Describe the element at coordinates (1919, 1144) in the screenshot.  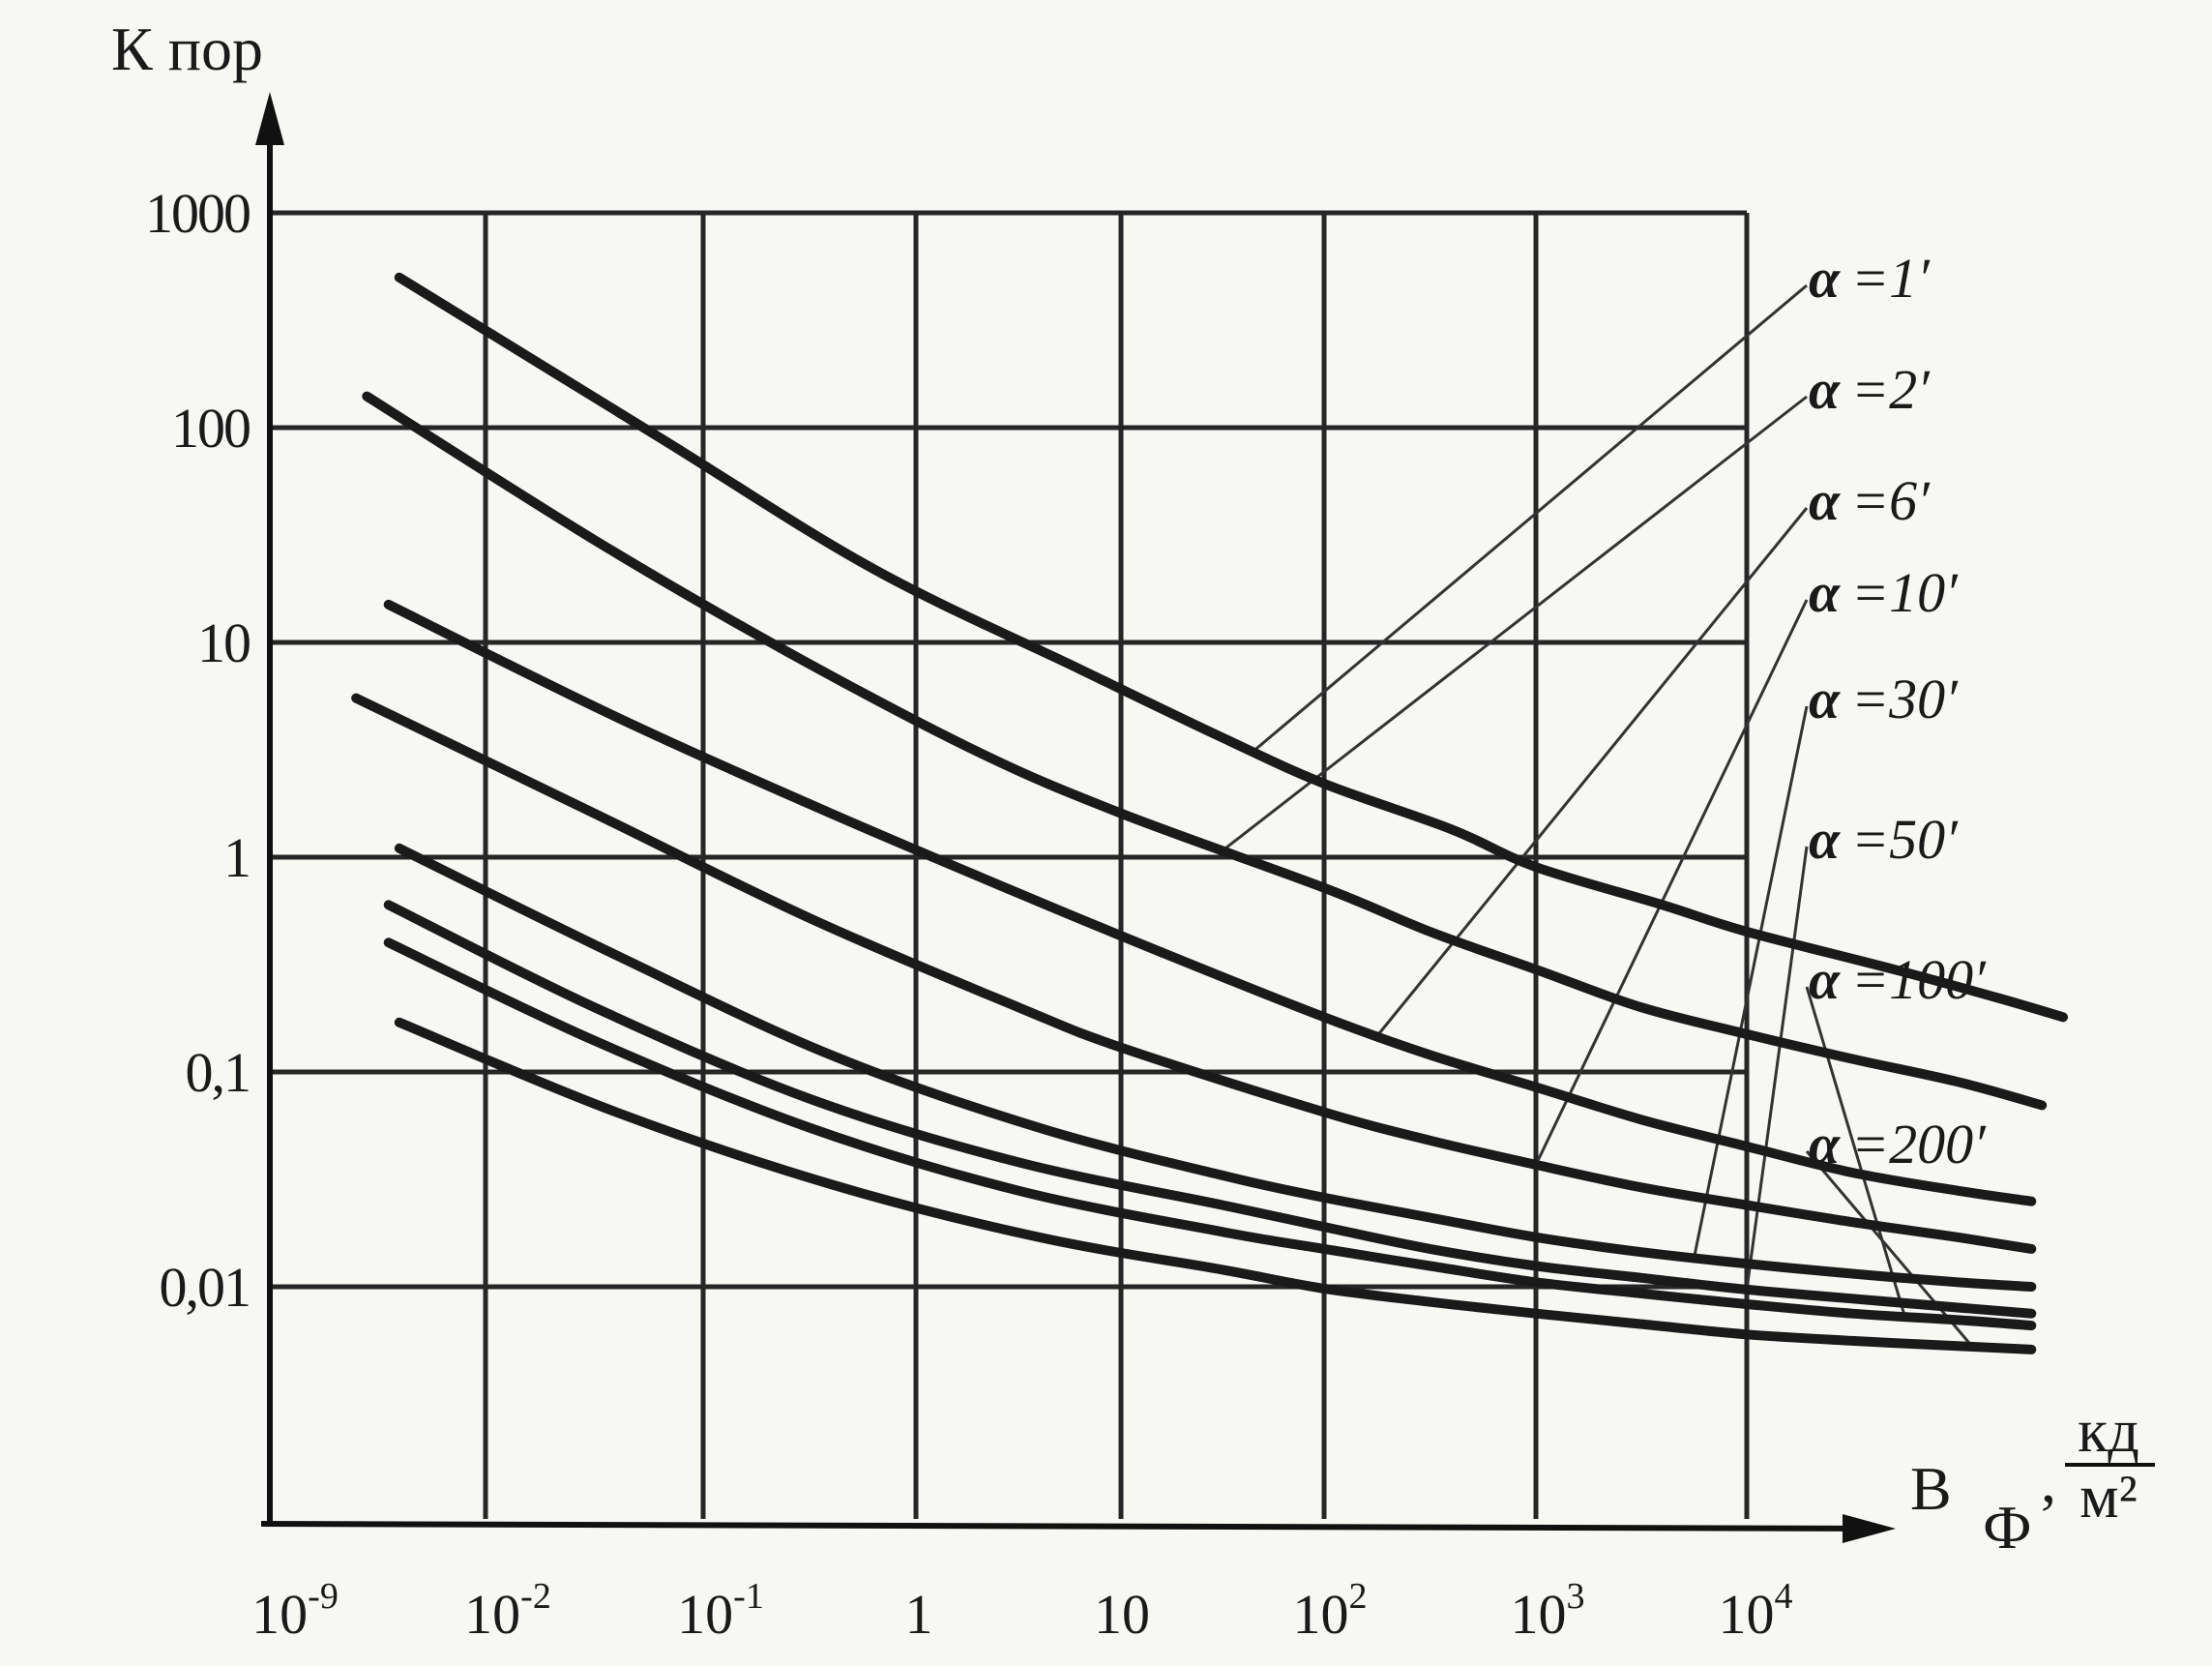
I see `series-label: =200′` at that location.